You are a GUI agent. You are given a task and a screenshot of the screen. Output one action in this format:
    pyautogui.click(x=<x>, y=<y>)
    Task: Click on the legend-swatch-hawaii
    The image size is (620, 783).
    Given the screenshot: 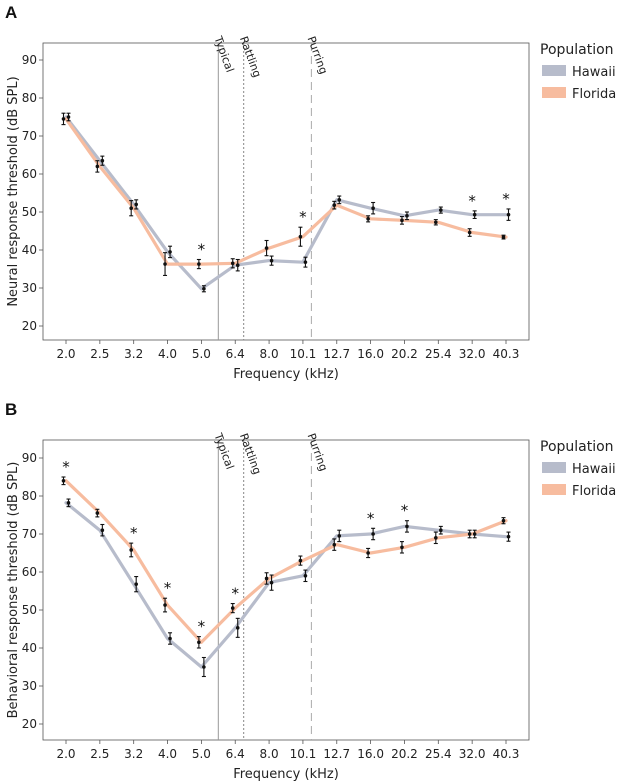 What is the action you would take?
    pyautogui.click(x=554, y=70)
    